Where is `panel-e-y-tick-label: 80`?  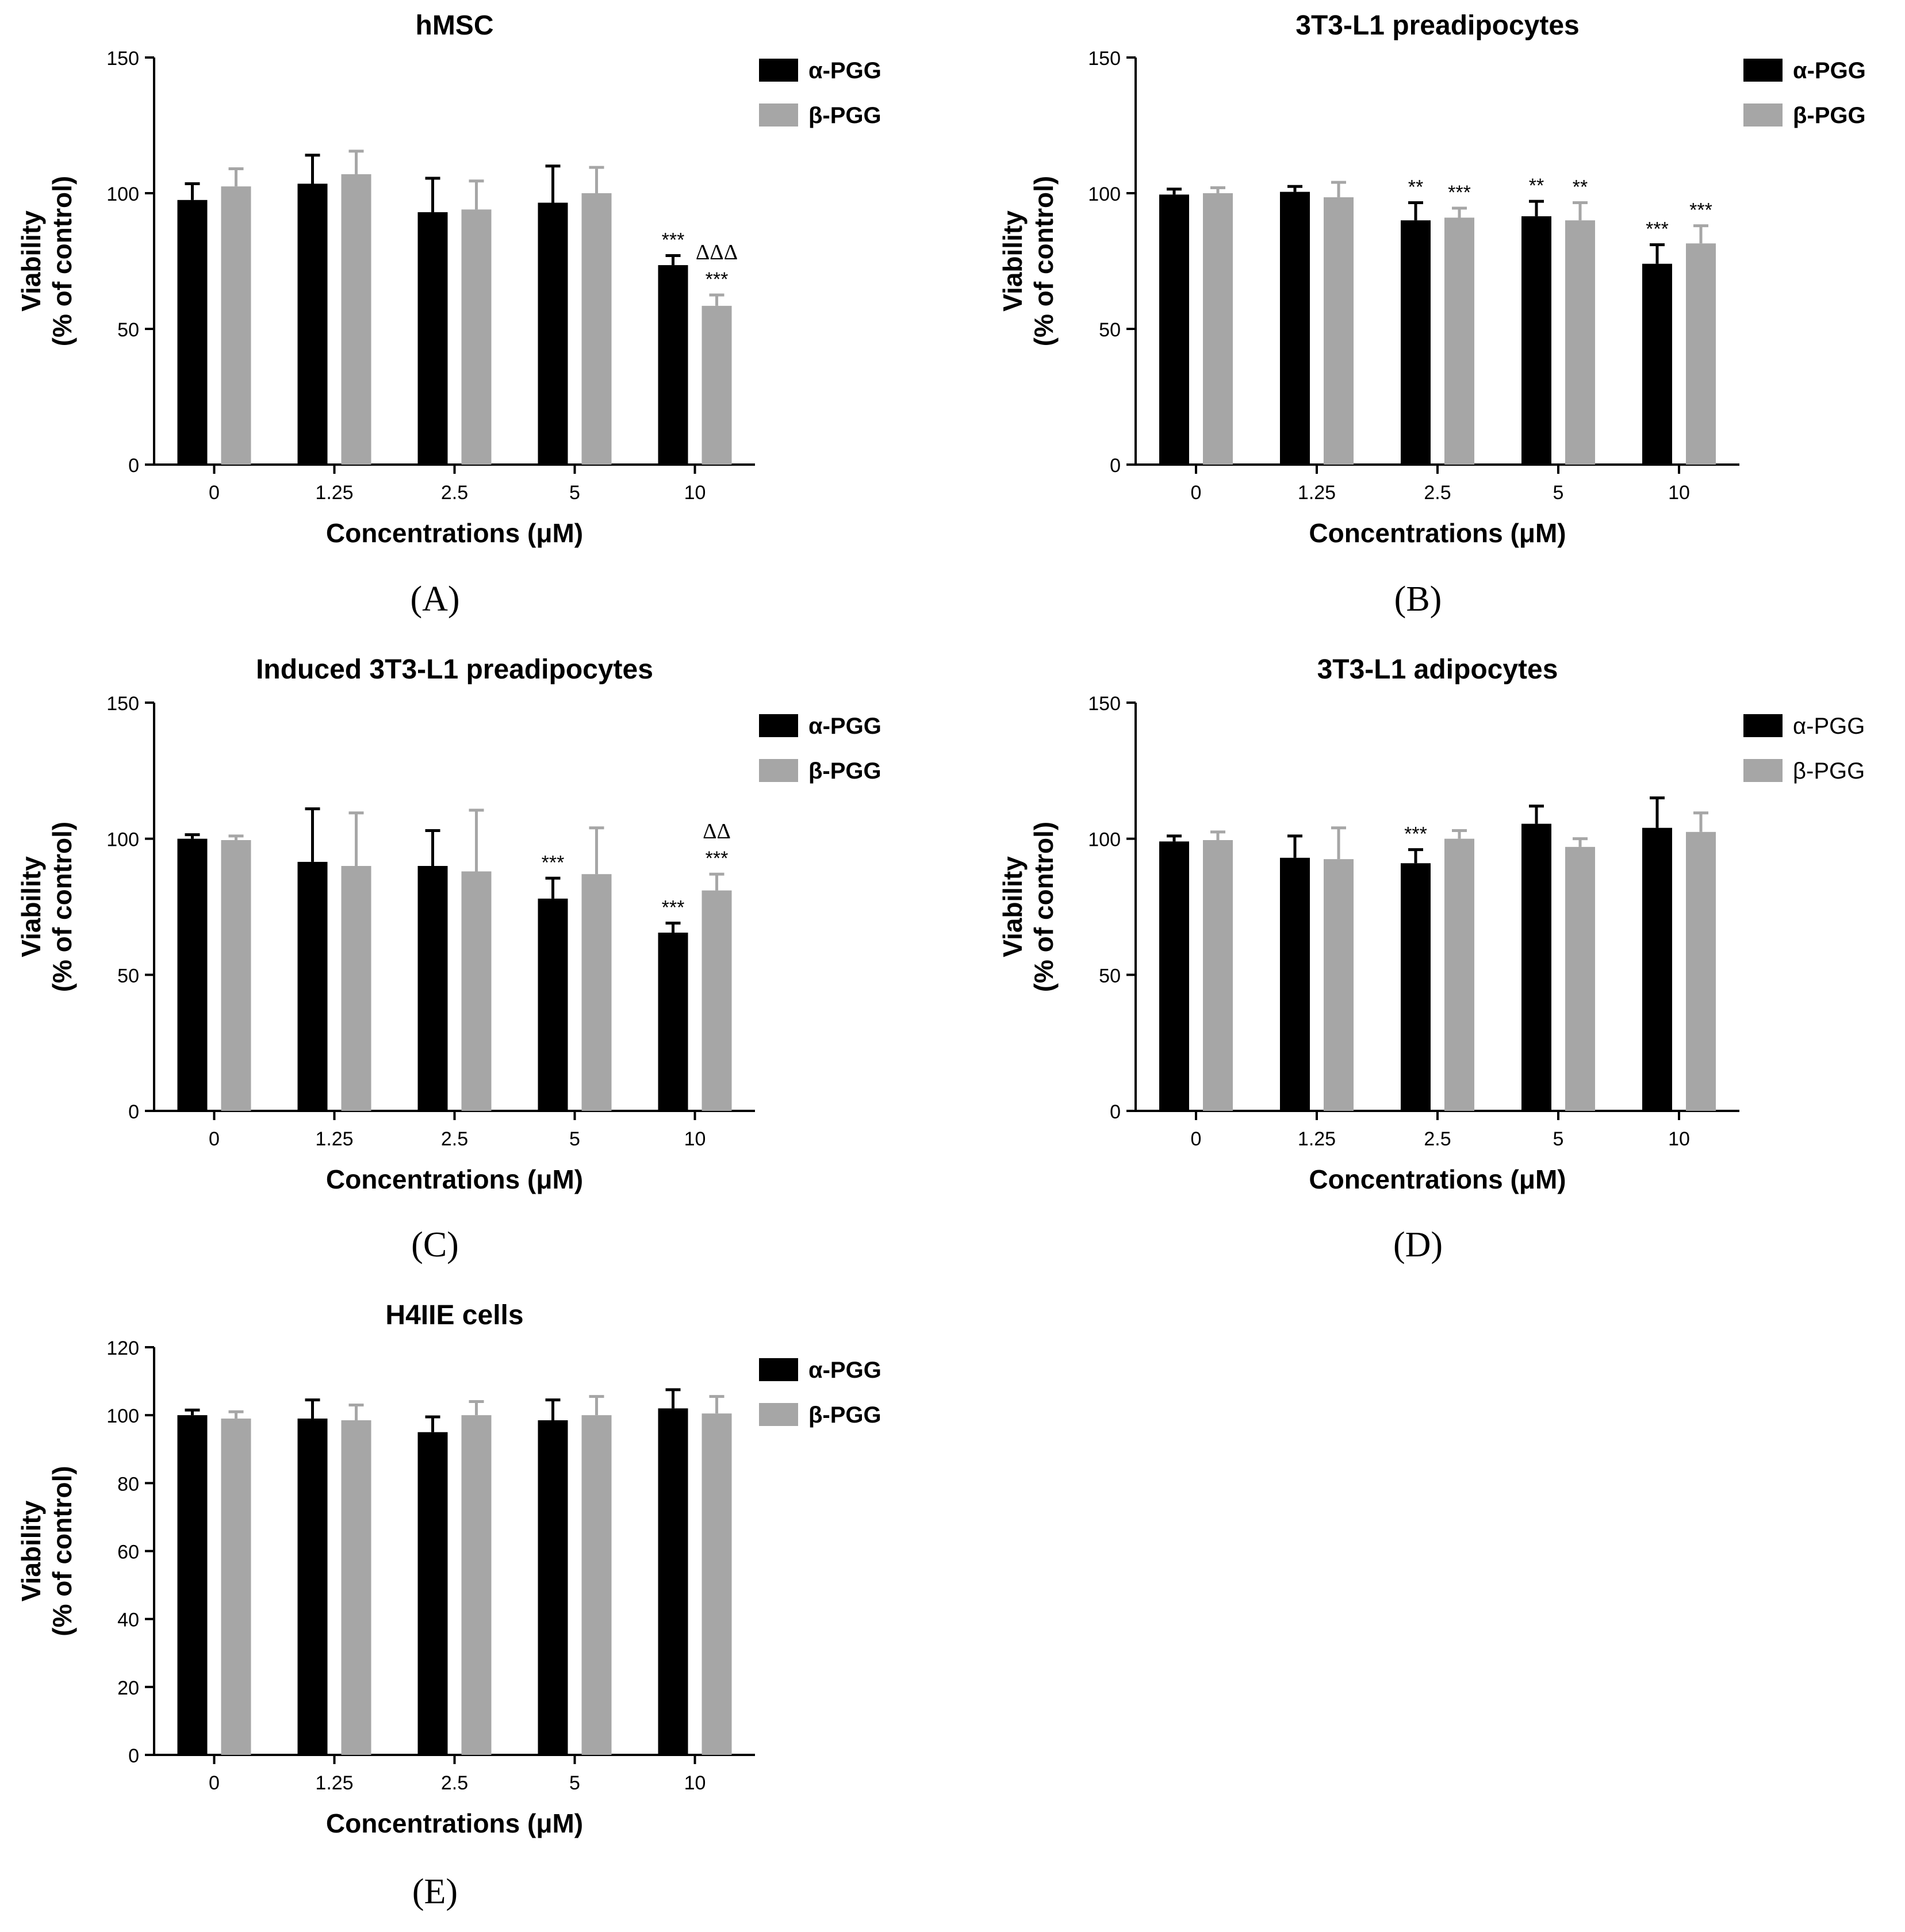
panel-e-y-tick-label: 80 is located at coordinates (128, 1484).